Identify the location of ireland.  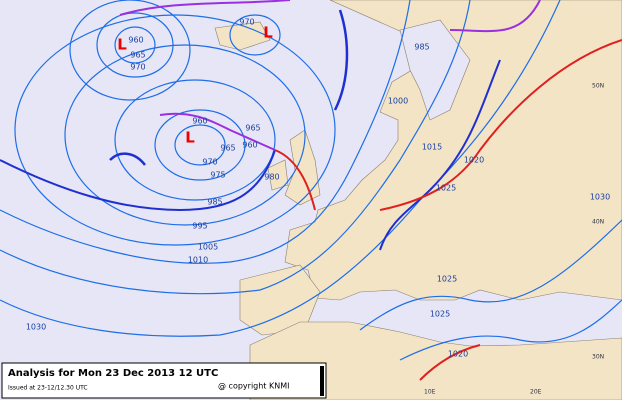
(278, 175).